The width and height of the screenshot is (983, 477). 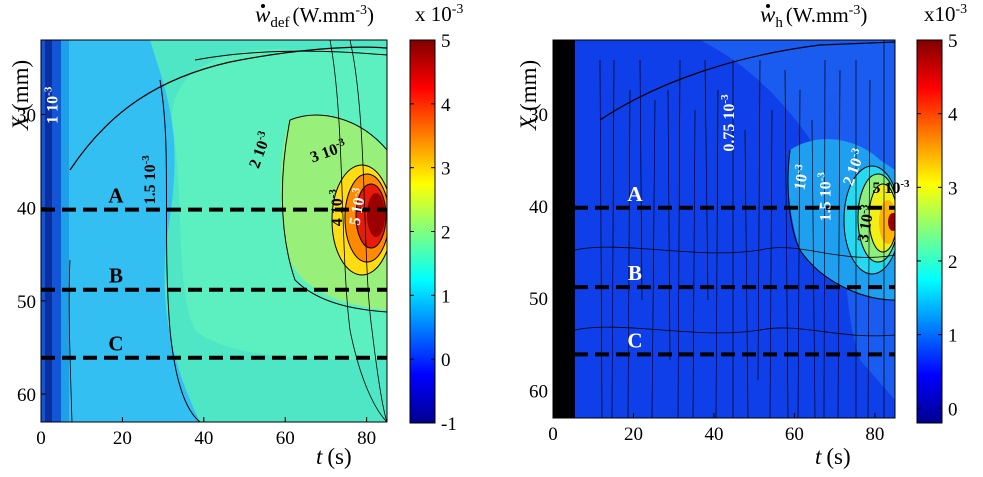 What do you see at coordinates (768, 6) in the screenshot?
I see `title-dot-right` at bounding box center [768, 6].